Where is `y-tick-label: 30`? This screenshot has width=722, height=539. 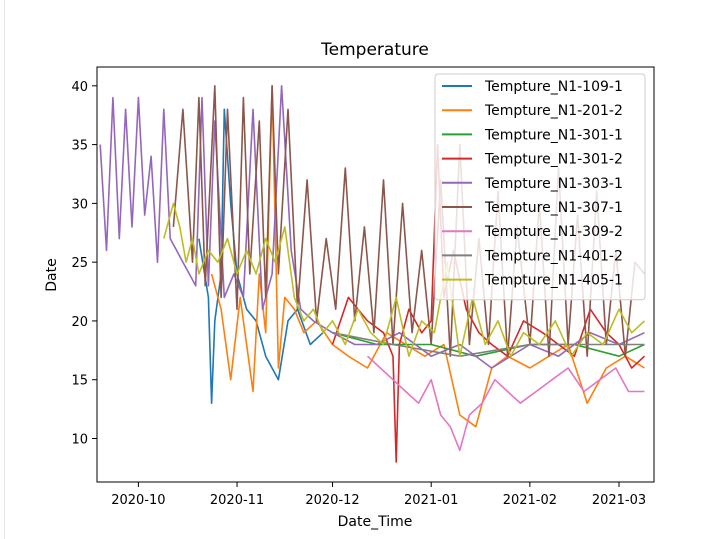 y-tick-label: 30 is located at coordinates (79, 204).